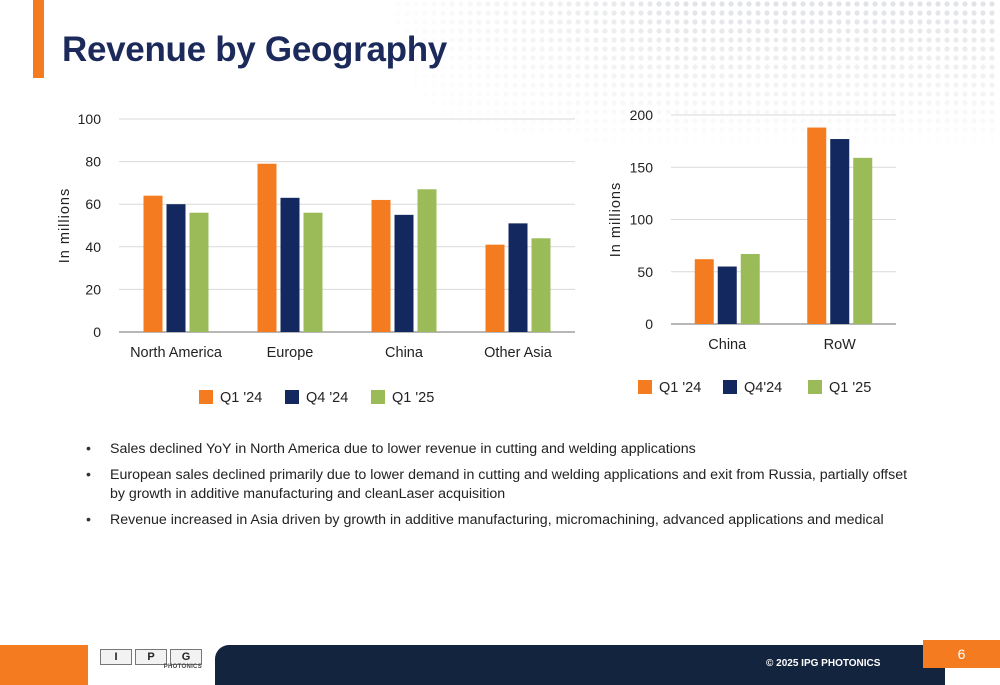 This screenshot has width=1000, height=685. I want to click on x-category-label: China, so click(404, 353).